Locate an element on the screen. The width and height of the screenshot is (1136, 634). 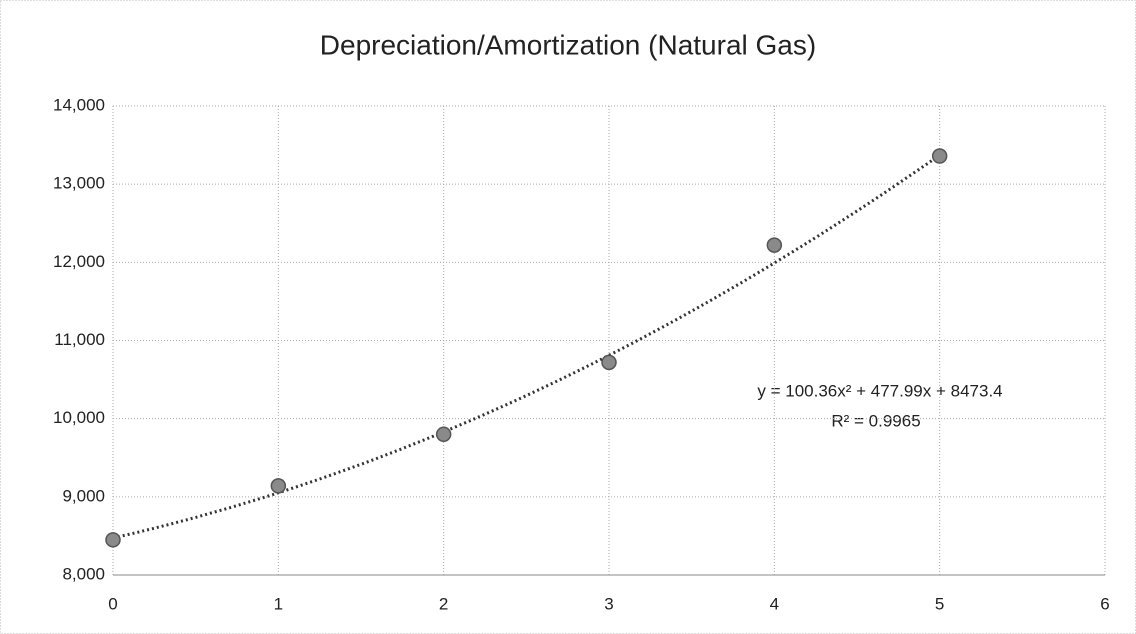
x-tick-label: 3 is located at coordinates (608, 603).